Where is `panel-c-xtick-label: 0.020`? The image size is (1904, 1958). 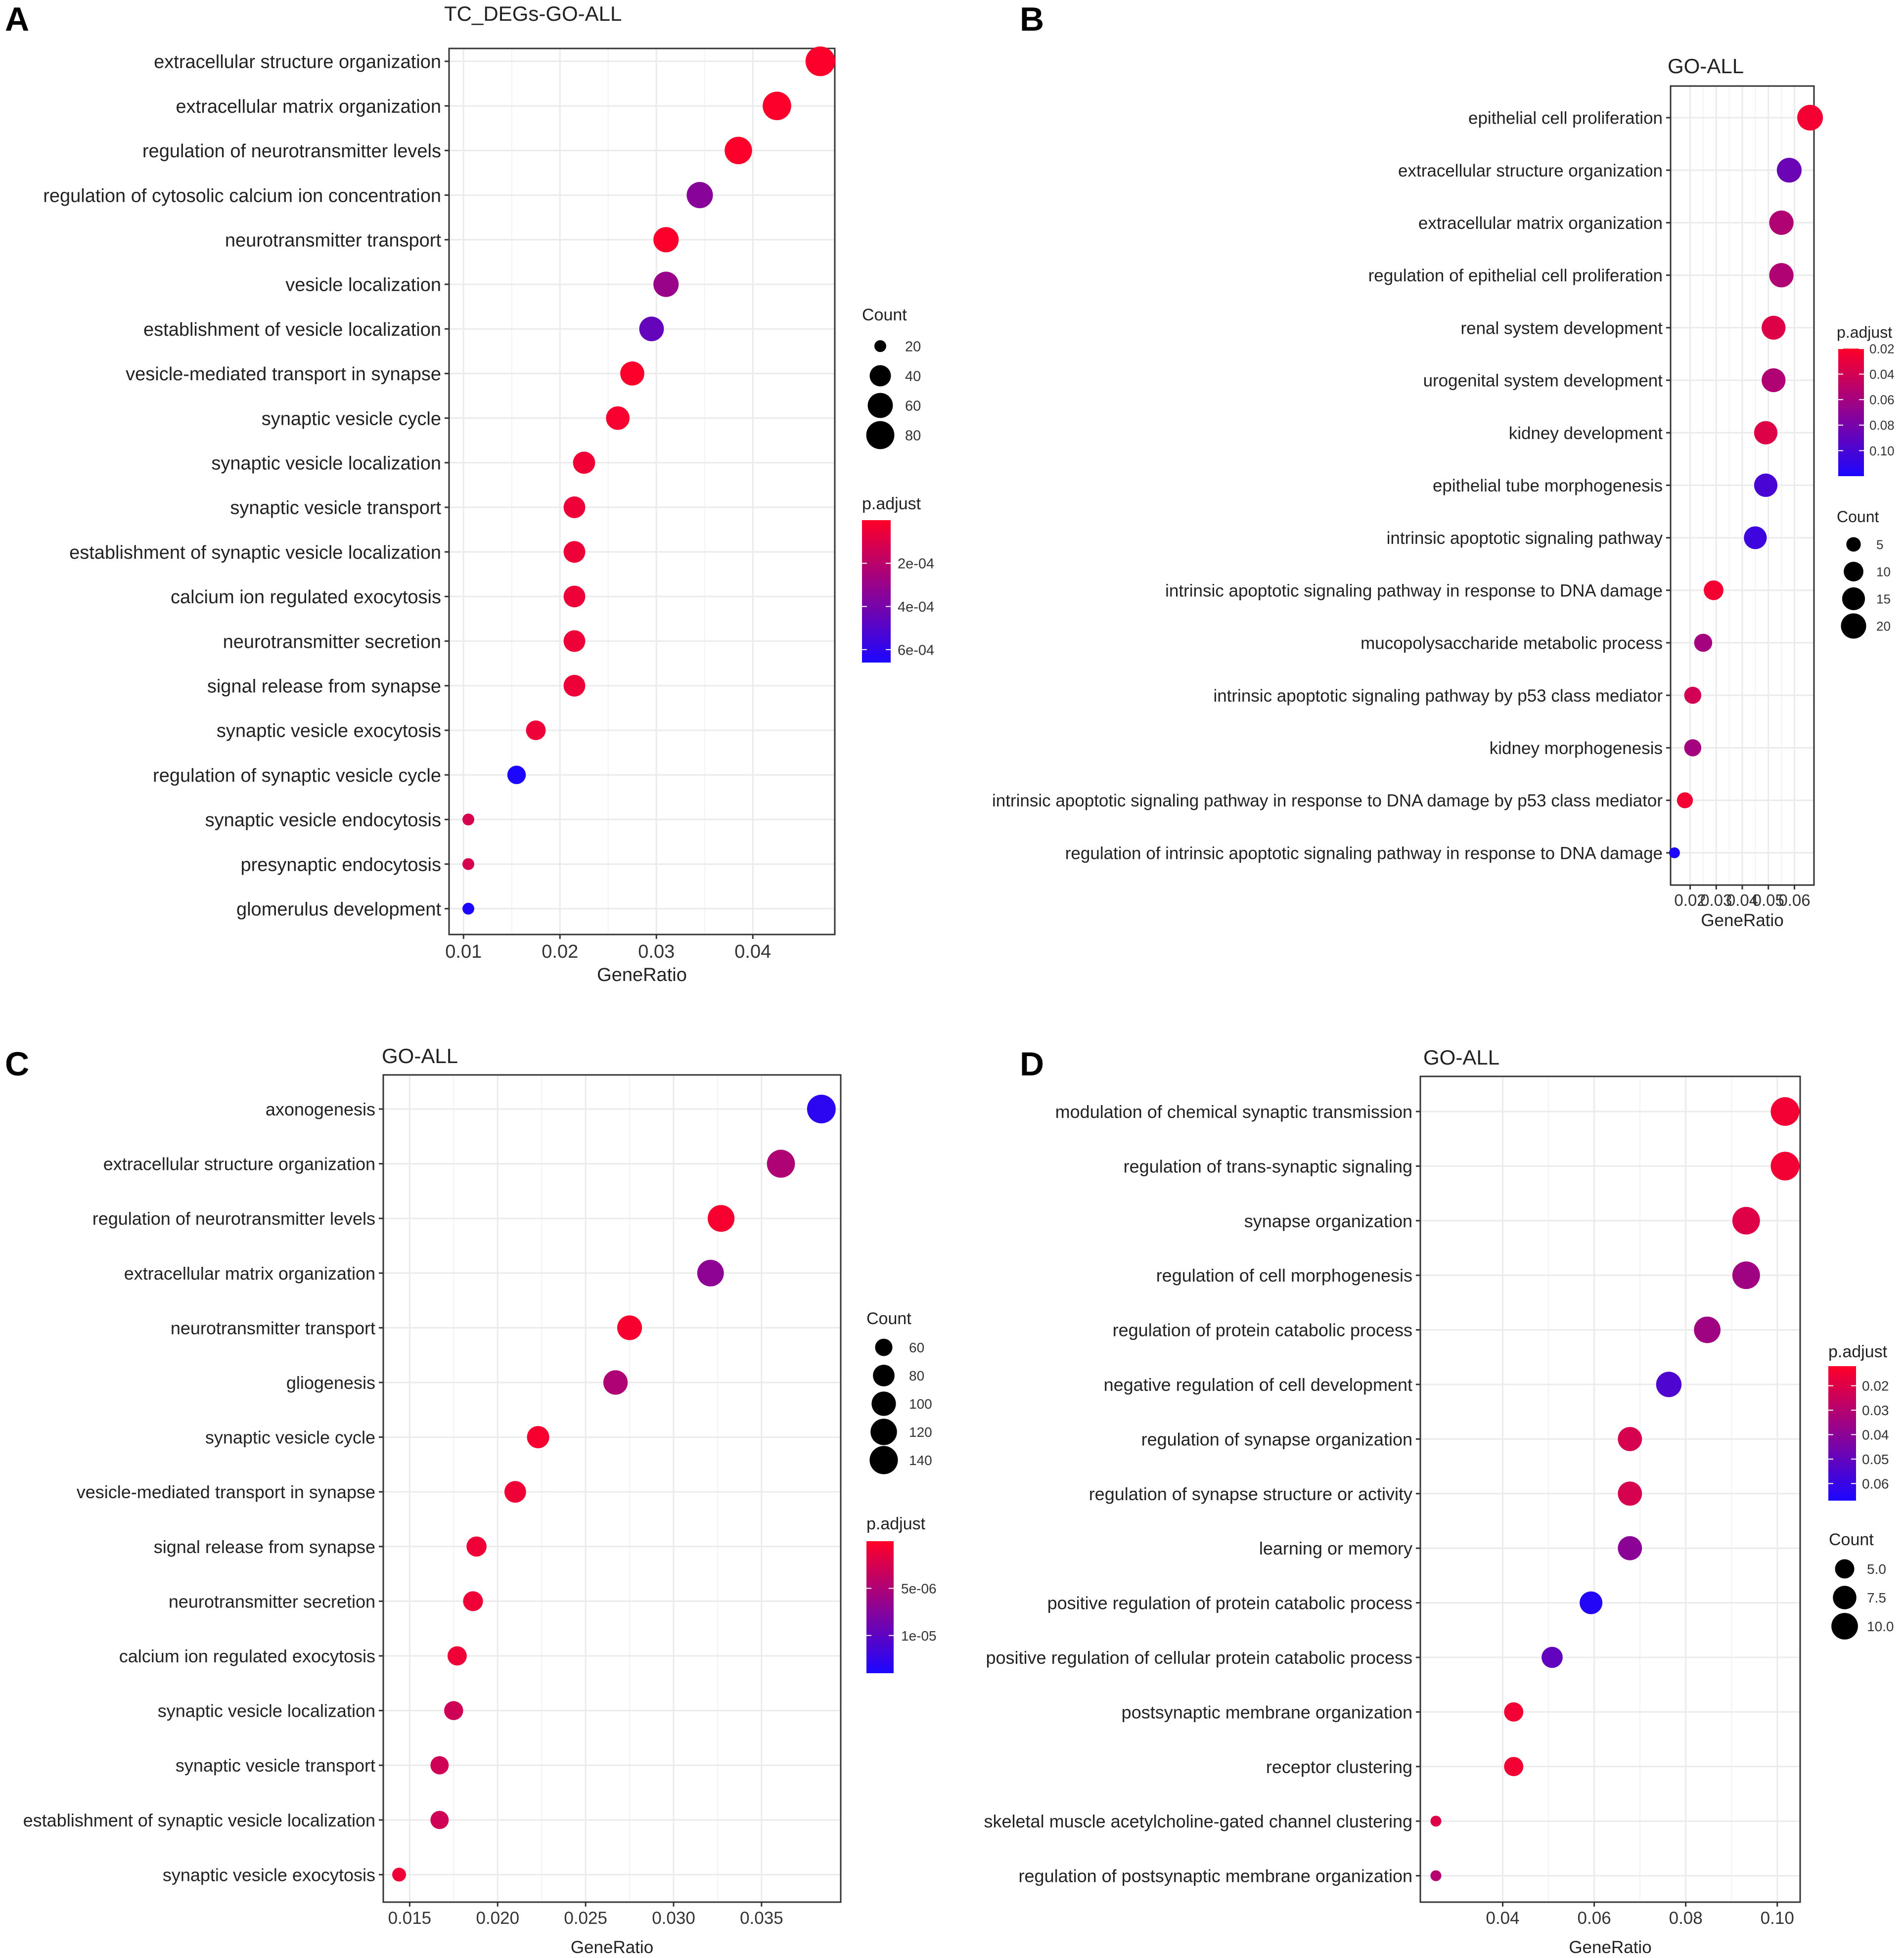
panel-c-xtick-label: 0.020 is located at coordinates (497, 1919).